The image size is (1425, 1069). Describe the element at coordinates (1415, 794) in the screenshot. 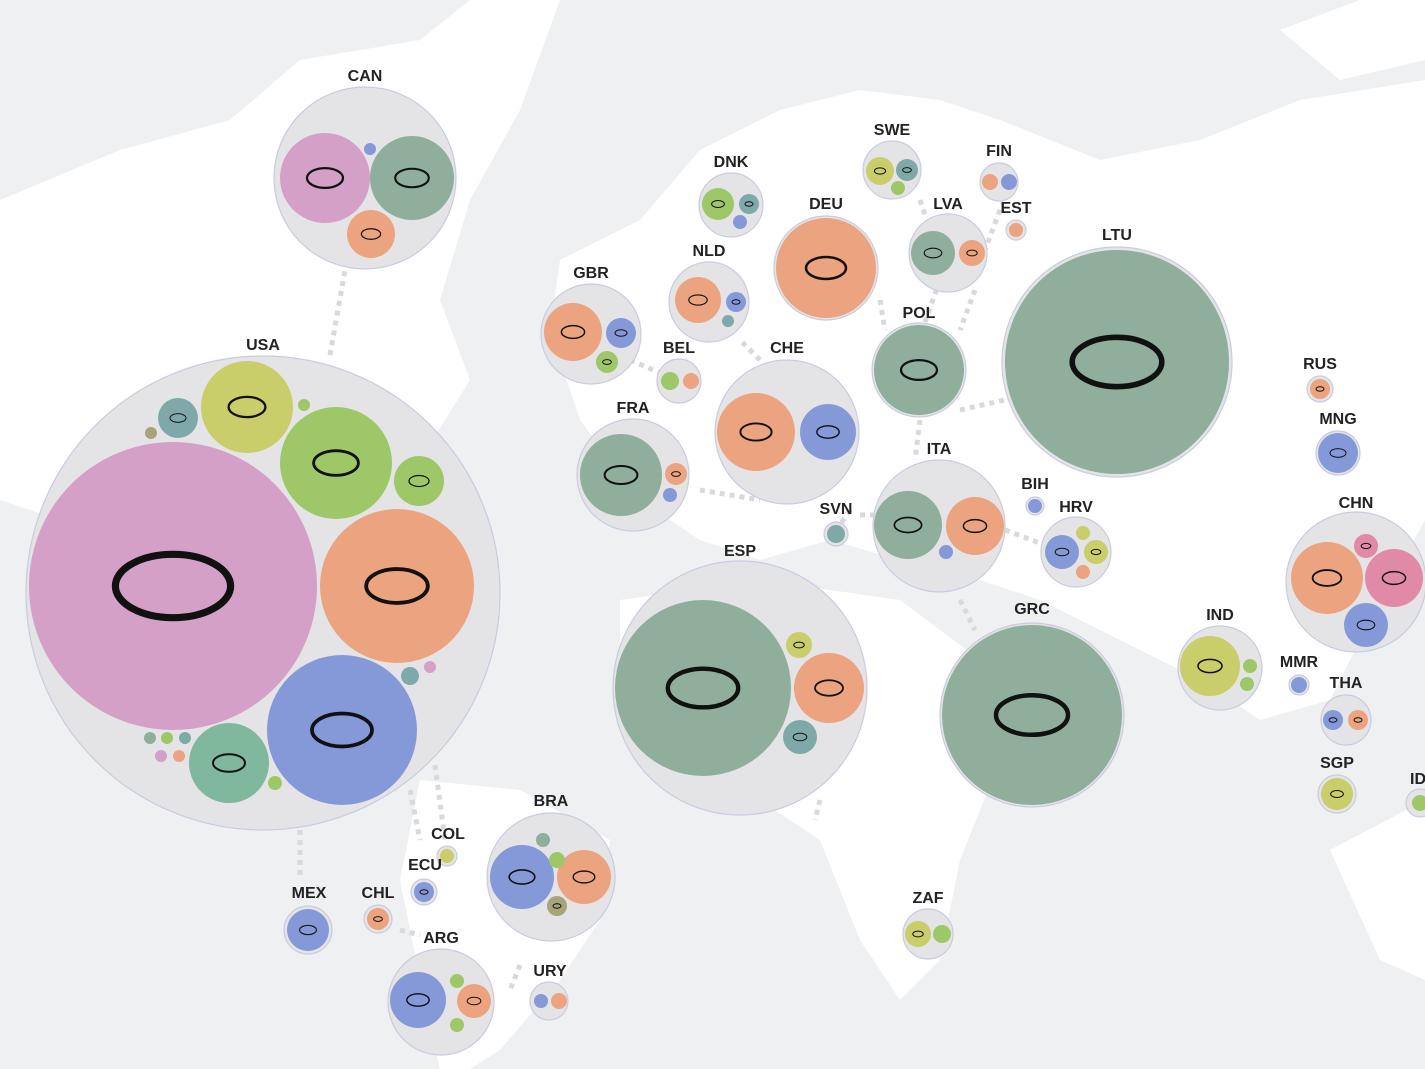

I see `country-bubble: ID` at that location.